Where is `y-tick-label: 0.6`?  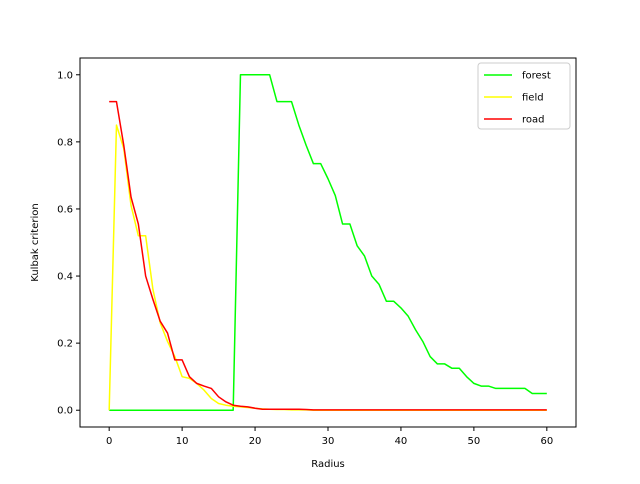 y-tick-label: 0.6 is located at coordinates (65, 209).